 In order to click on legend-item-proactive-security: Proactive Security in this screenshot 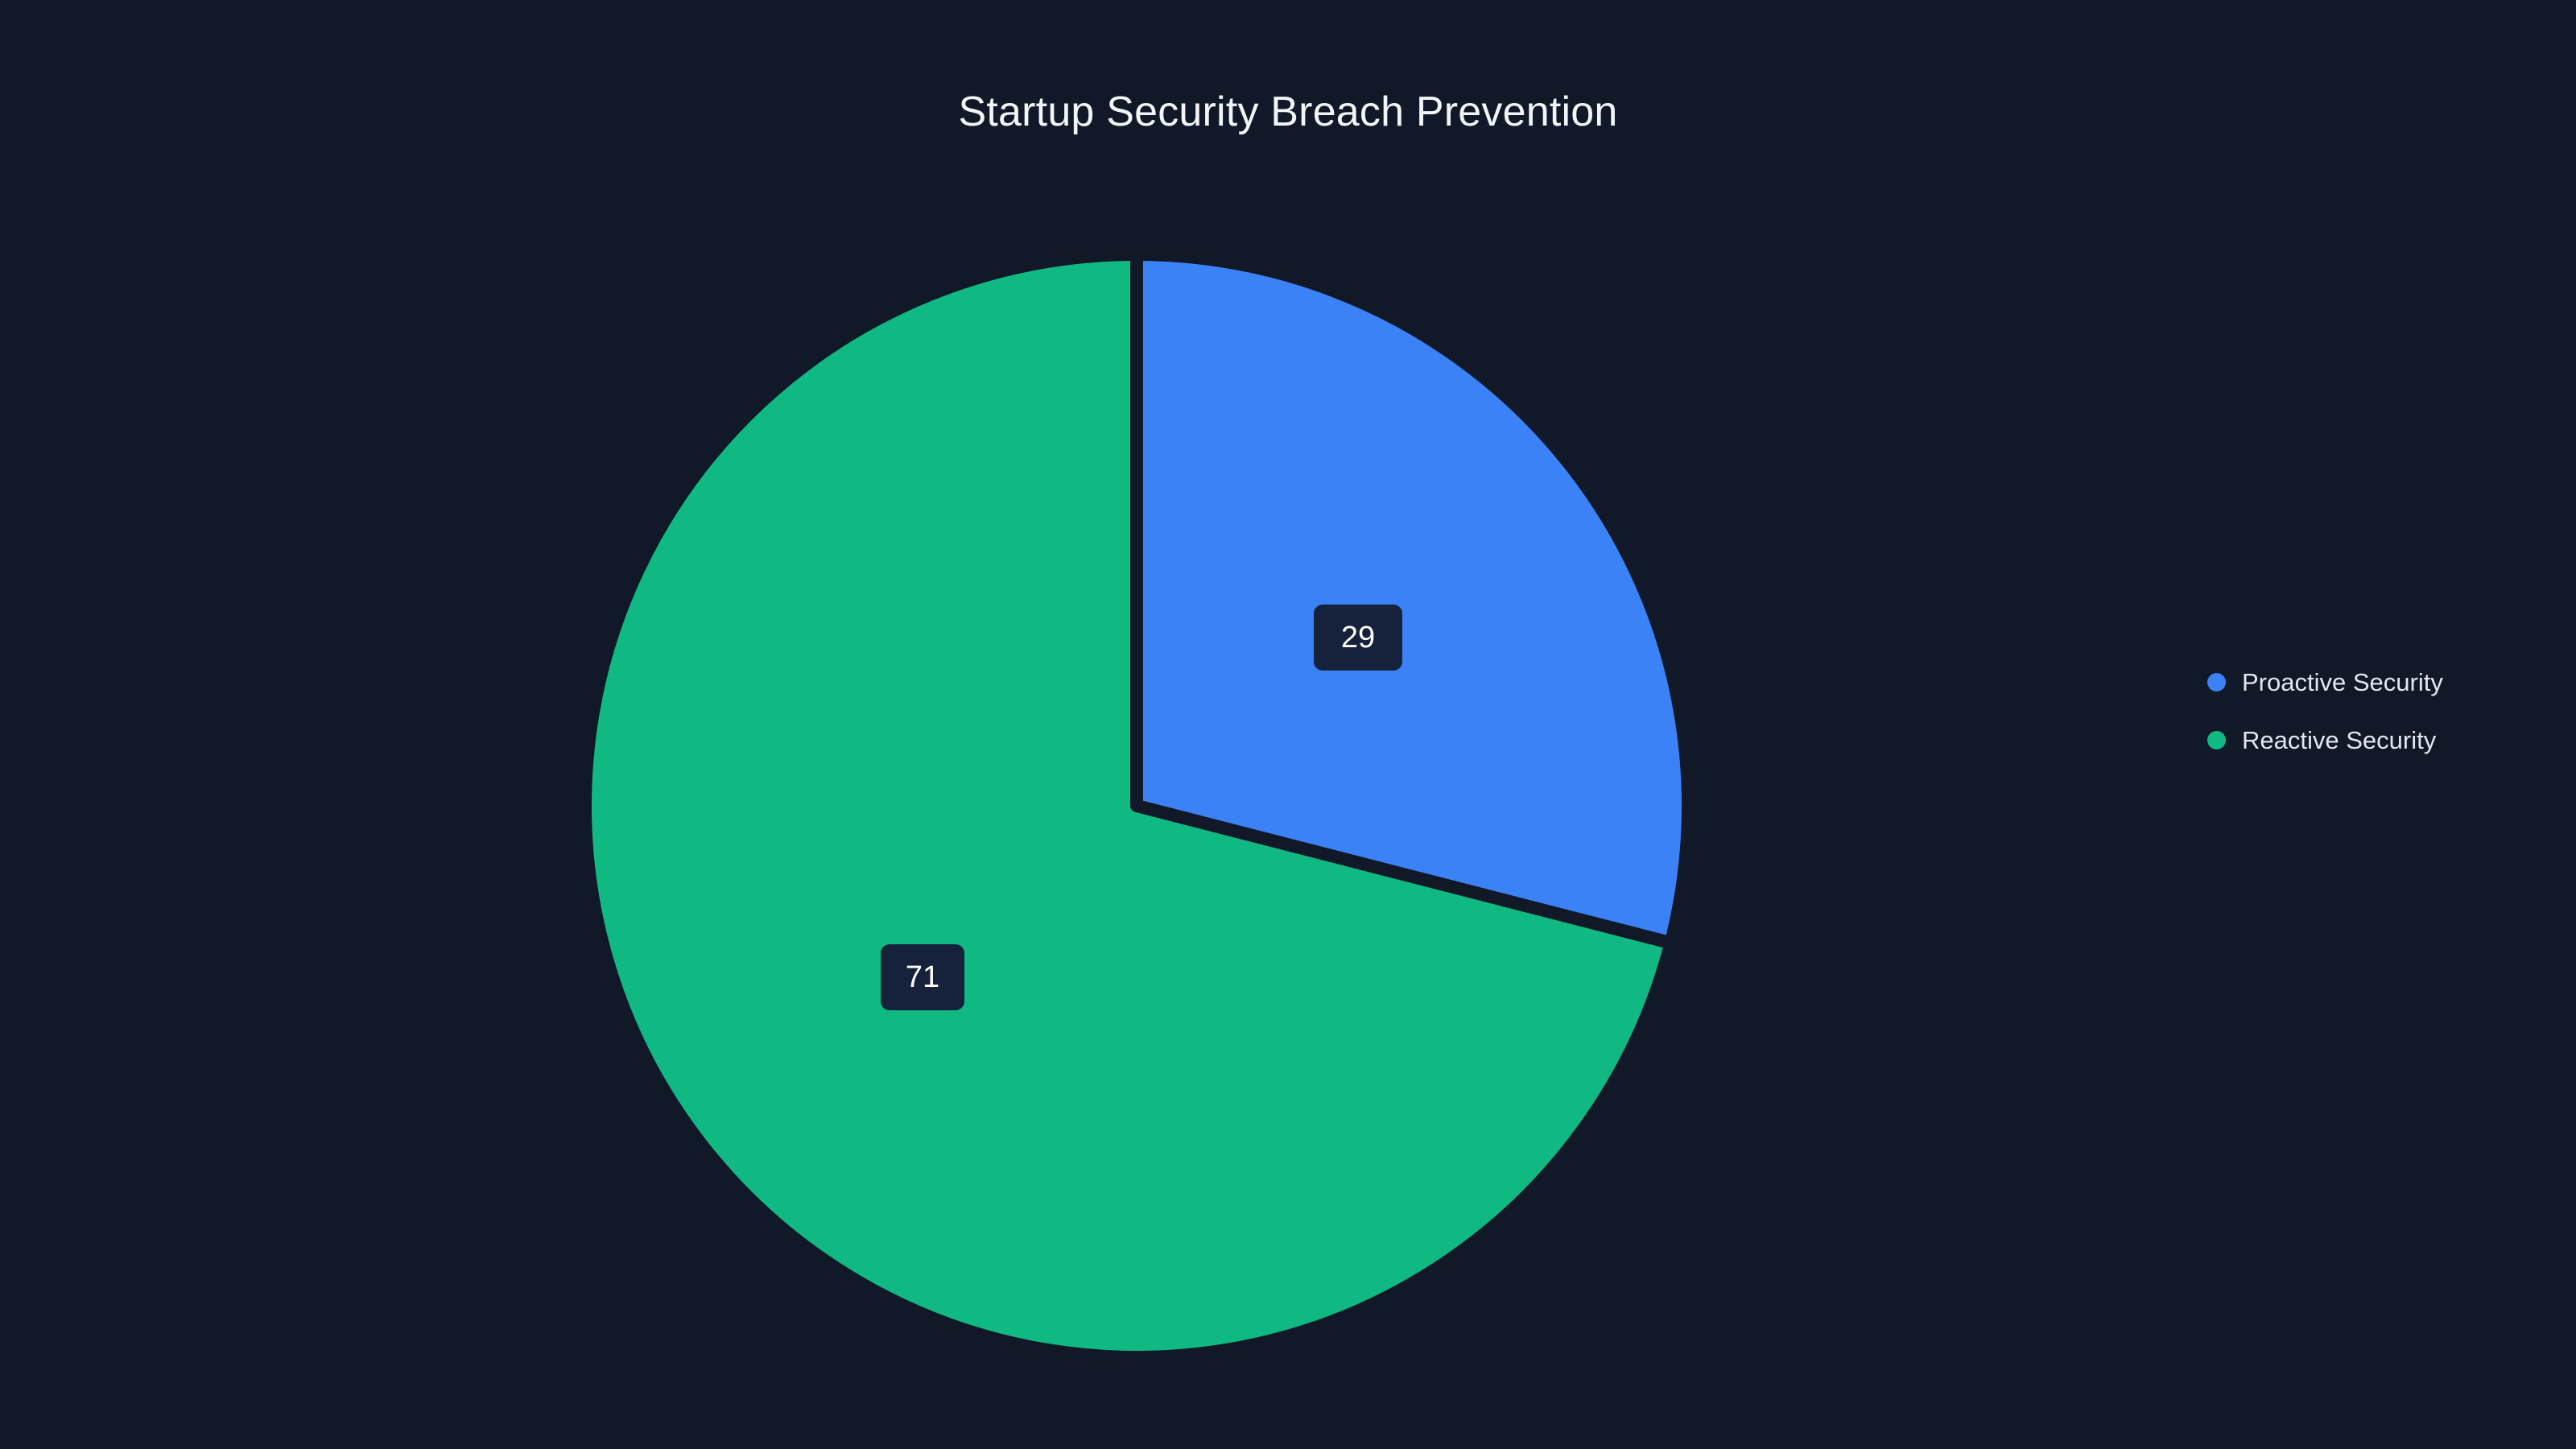, I will do `click(2325, 682)`.